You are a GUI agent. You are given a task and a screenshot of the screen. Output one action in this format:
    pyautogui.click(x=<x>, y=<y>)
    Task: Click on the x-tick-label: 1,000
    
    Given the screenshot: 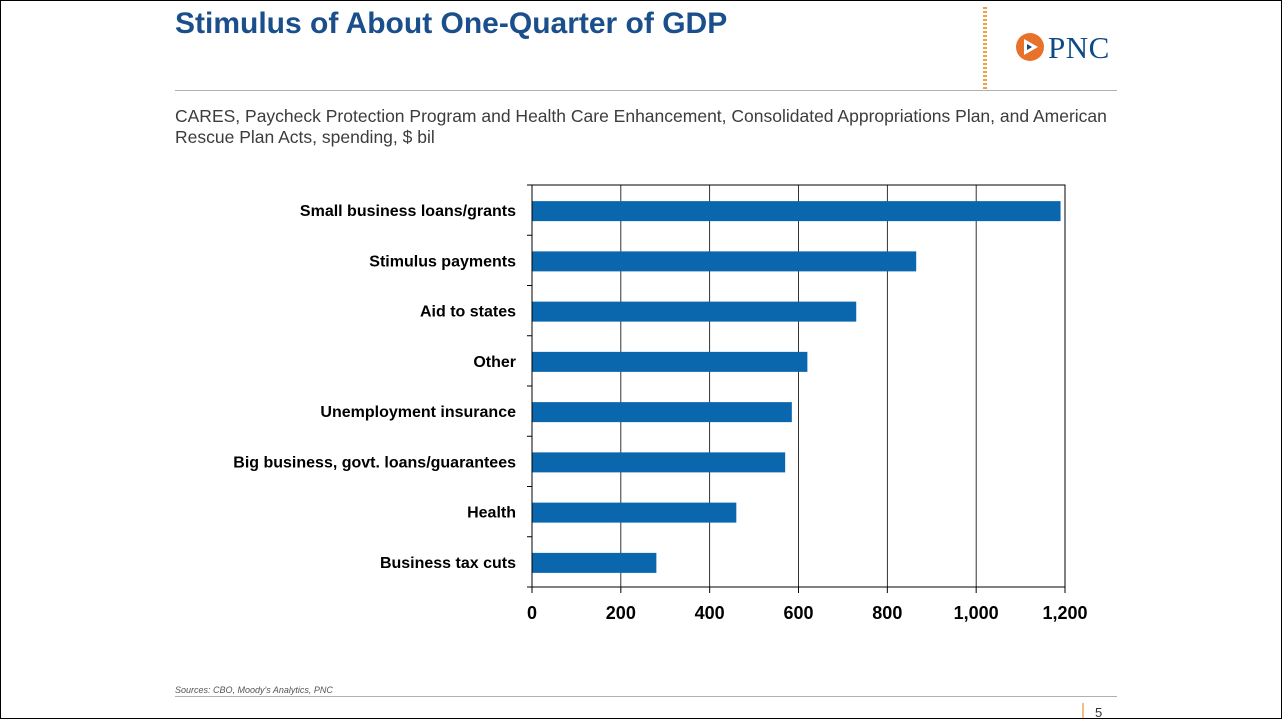 What is the action you would take?
    pyautogui.click(x=976, y=613)
    